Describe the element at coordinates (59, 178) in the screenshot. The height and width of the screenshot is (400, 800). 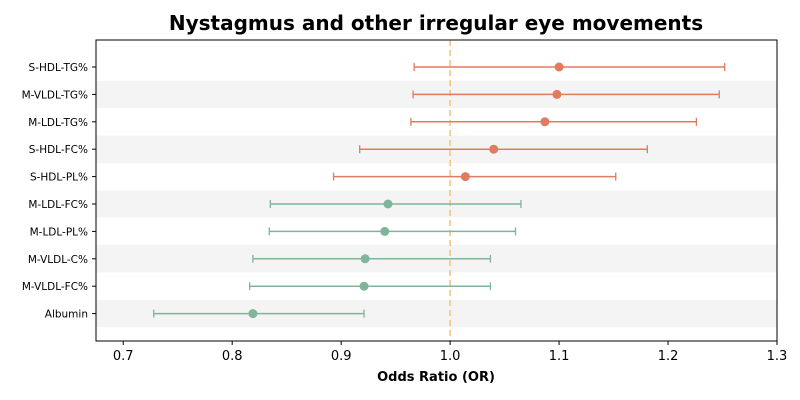
I see `y-tick-label: S-HDL-PL%` at that location.